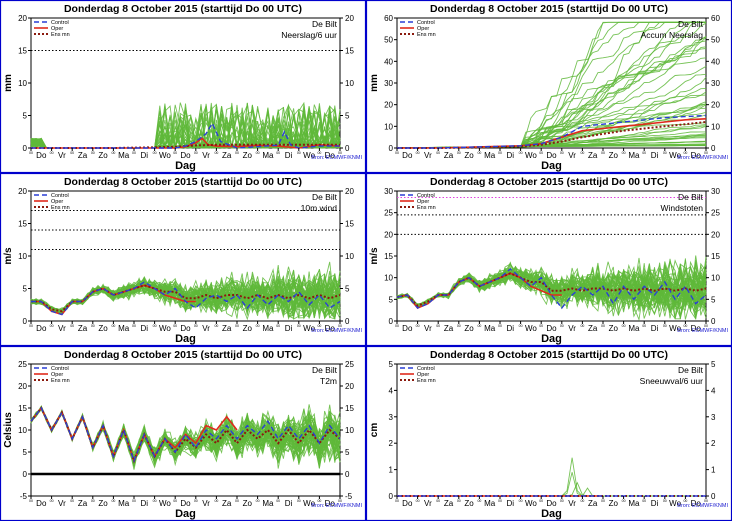  I want to click on plot-area, so click(551, 430).